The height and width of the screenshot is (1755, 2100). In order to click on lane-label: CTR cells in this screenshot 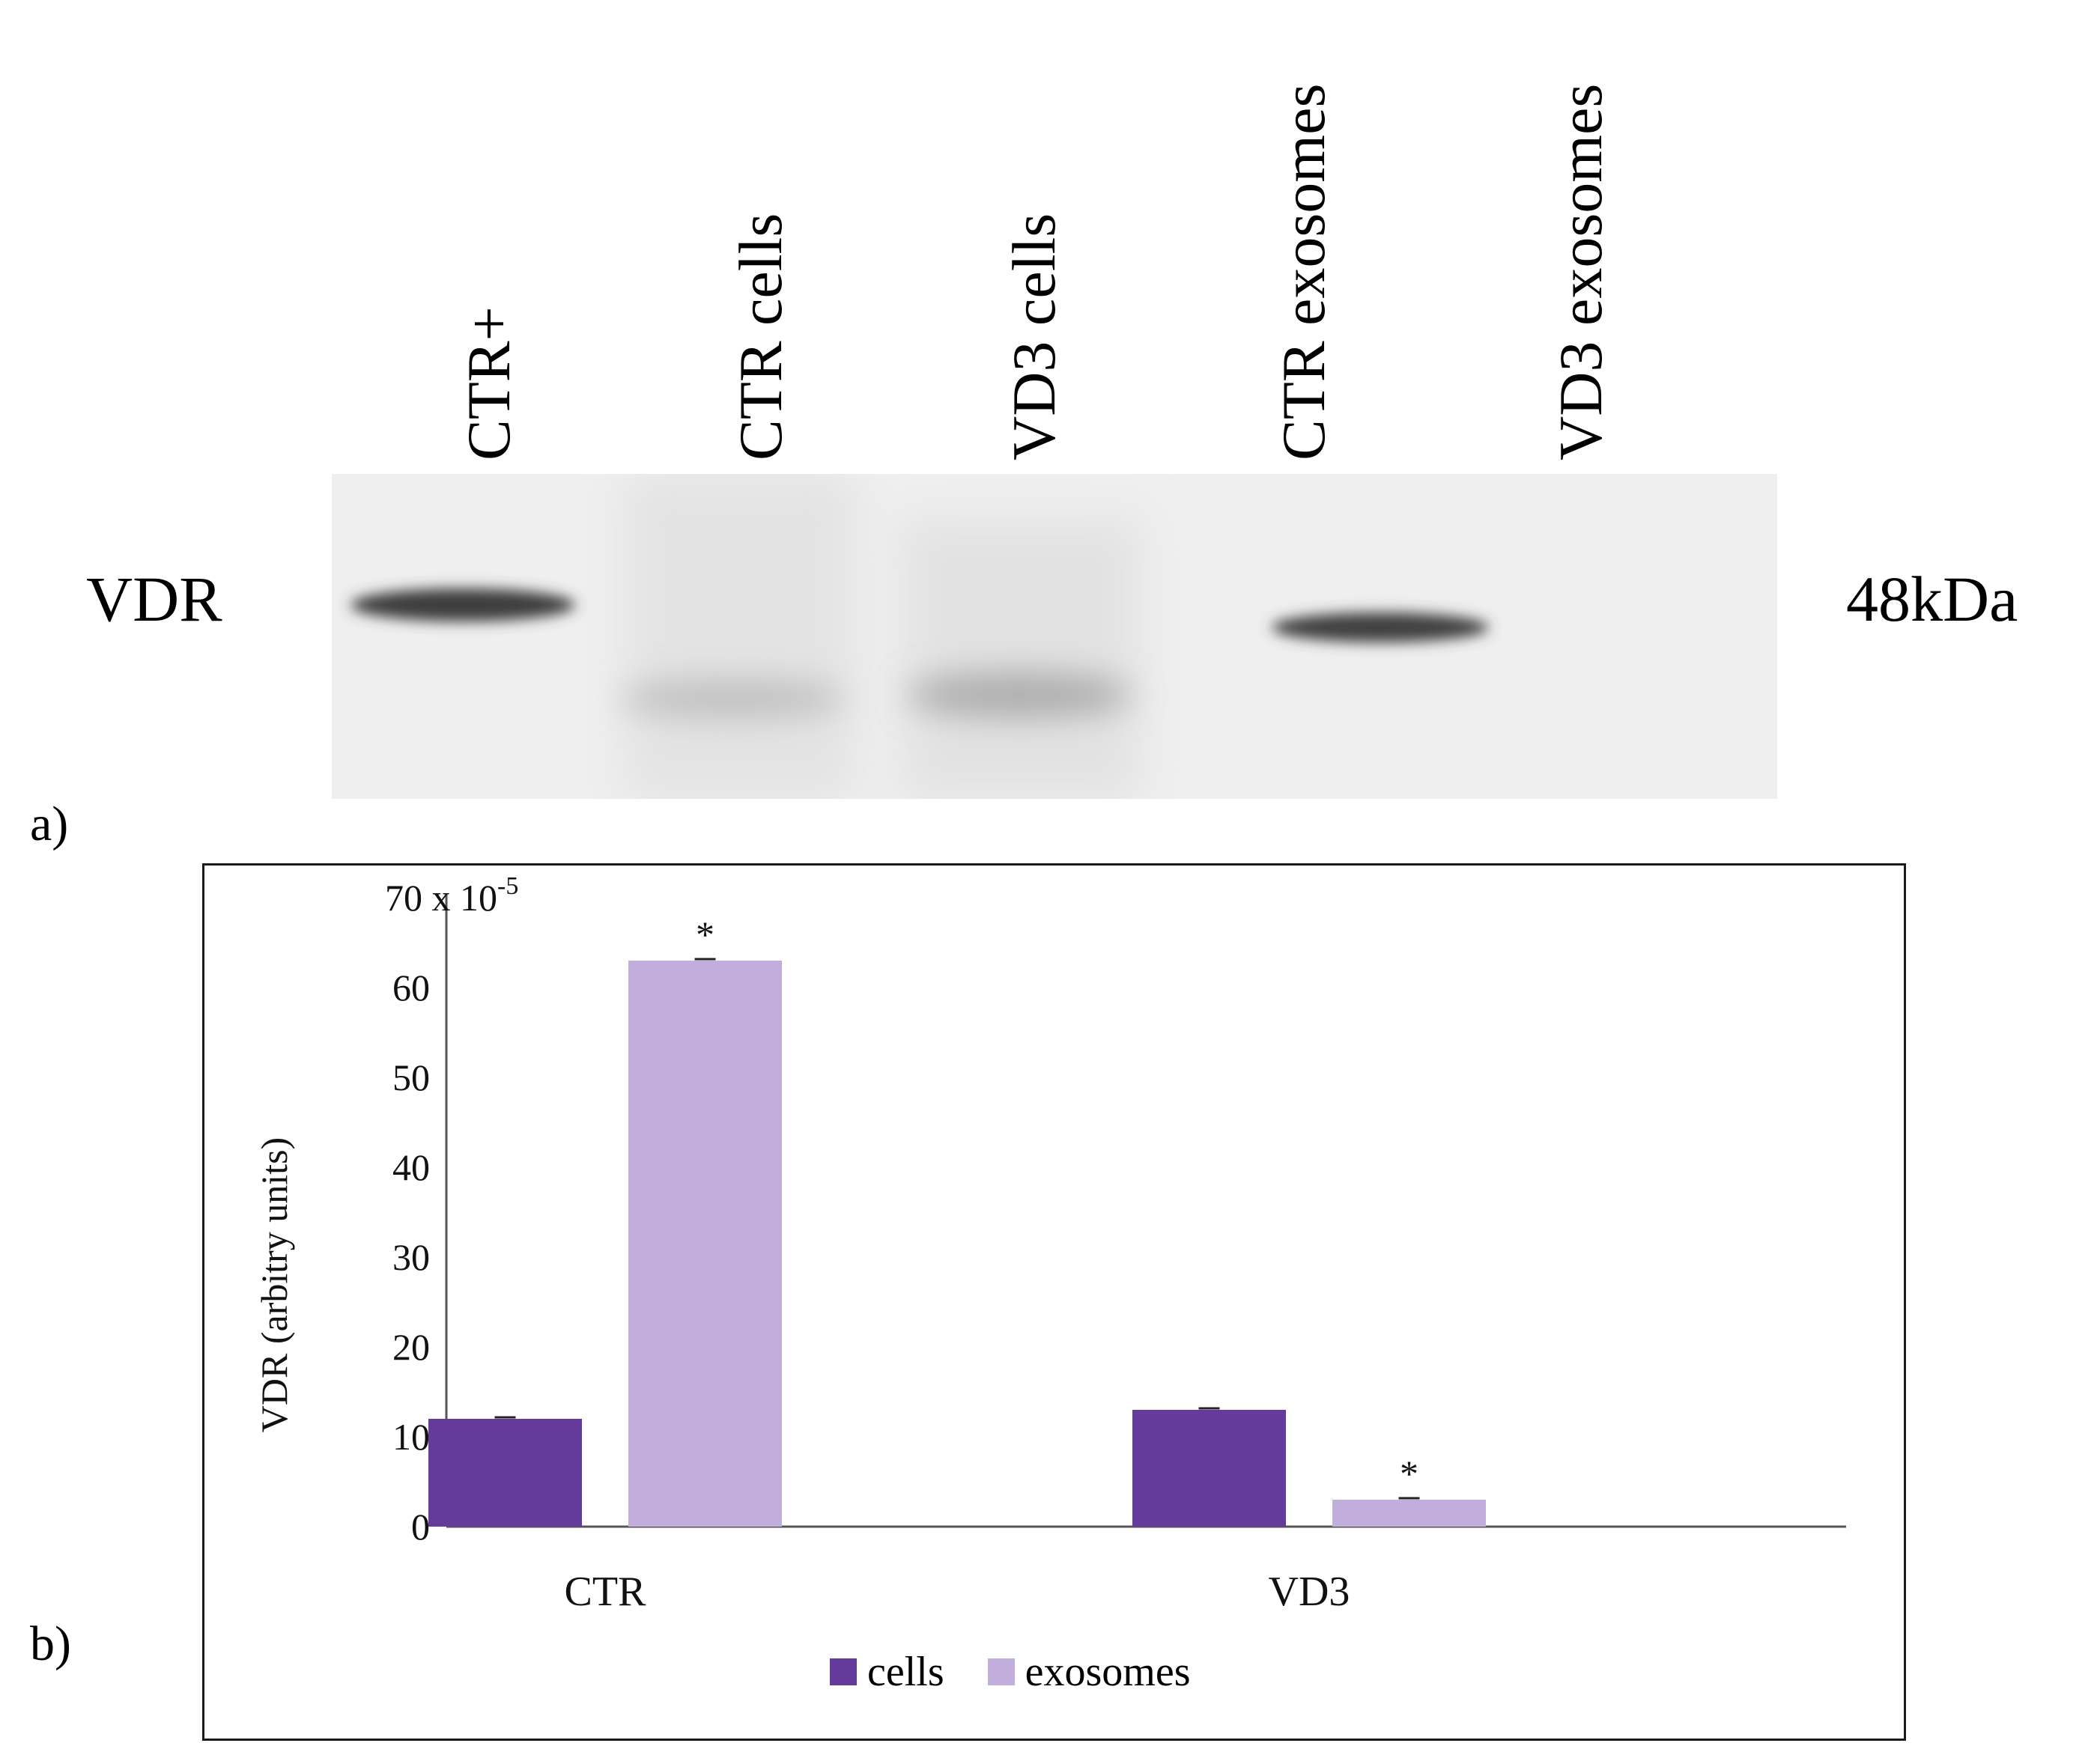, I will do `click(760, 336)`.